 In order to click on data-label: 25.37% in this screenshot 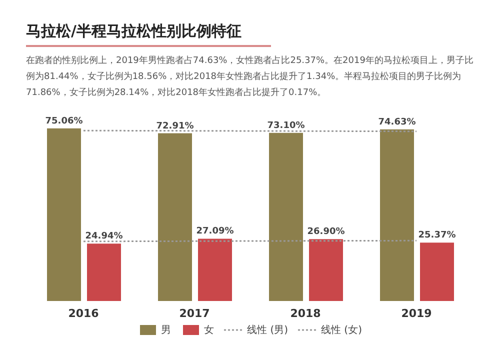, I will do `click(437, 235)`.